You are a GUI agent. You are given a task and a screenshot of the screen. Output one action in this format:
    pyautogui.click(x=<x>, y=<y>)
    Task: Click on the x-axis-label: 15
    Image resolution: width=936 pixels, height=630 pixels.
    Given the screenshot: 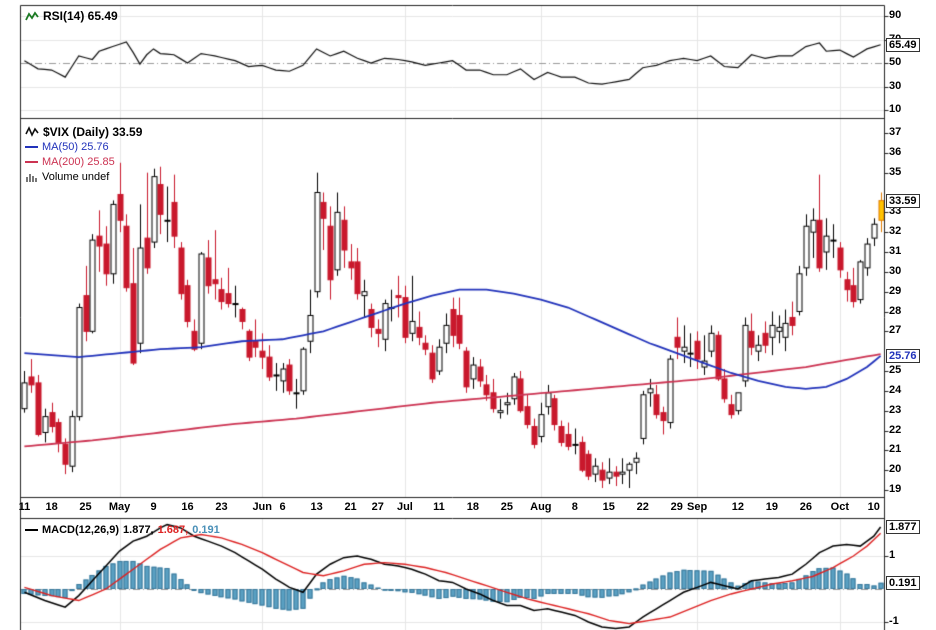 What is the action you would take?
    pyautogui.click(x=608, y=507)
    